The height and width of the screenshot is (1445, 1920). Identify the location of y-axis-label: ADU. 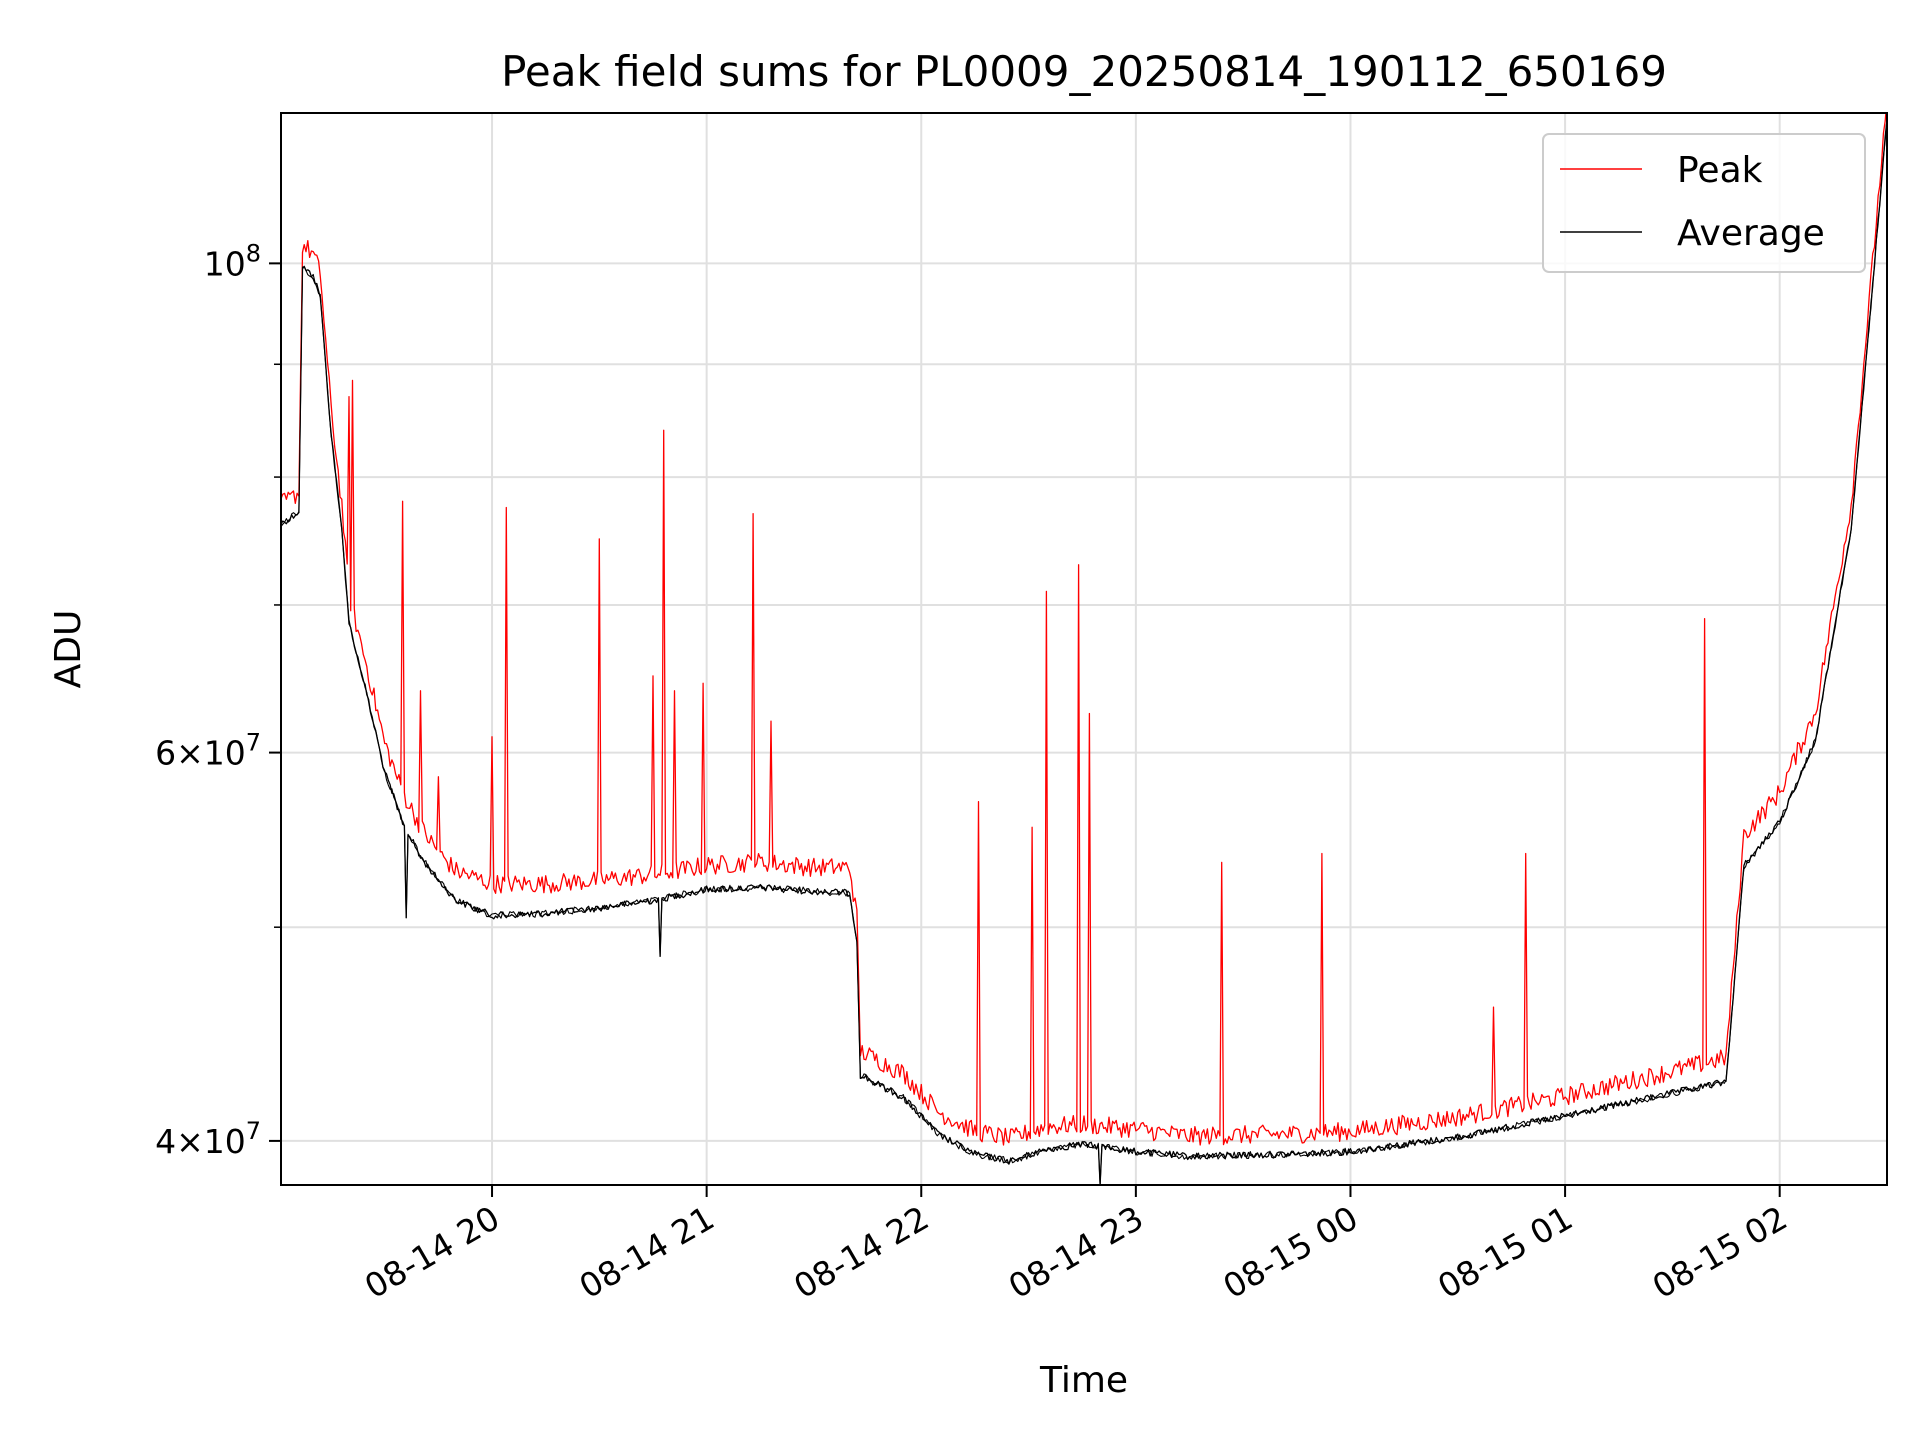
(68, 649).